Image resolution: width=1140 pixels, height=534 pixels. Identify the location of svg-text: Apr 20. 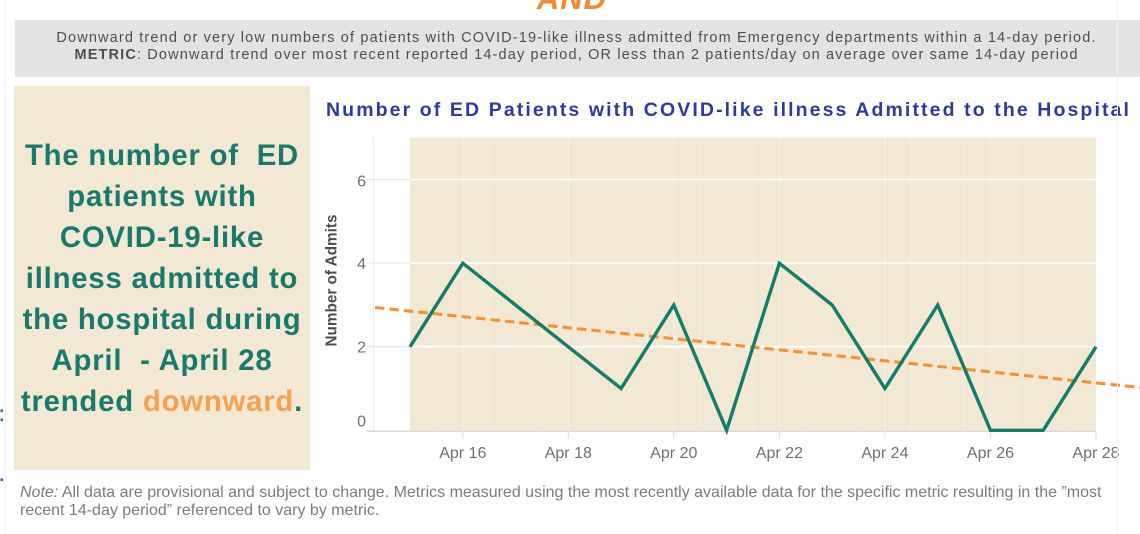
(673, 453).